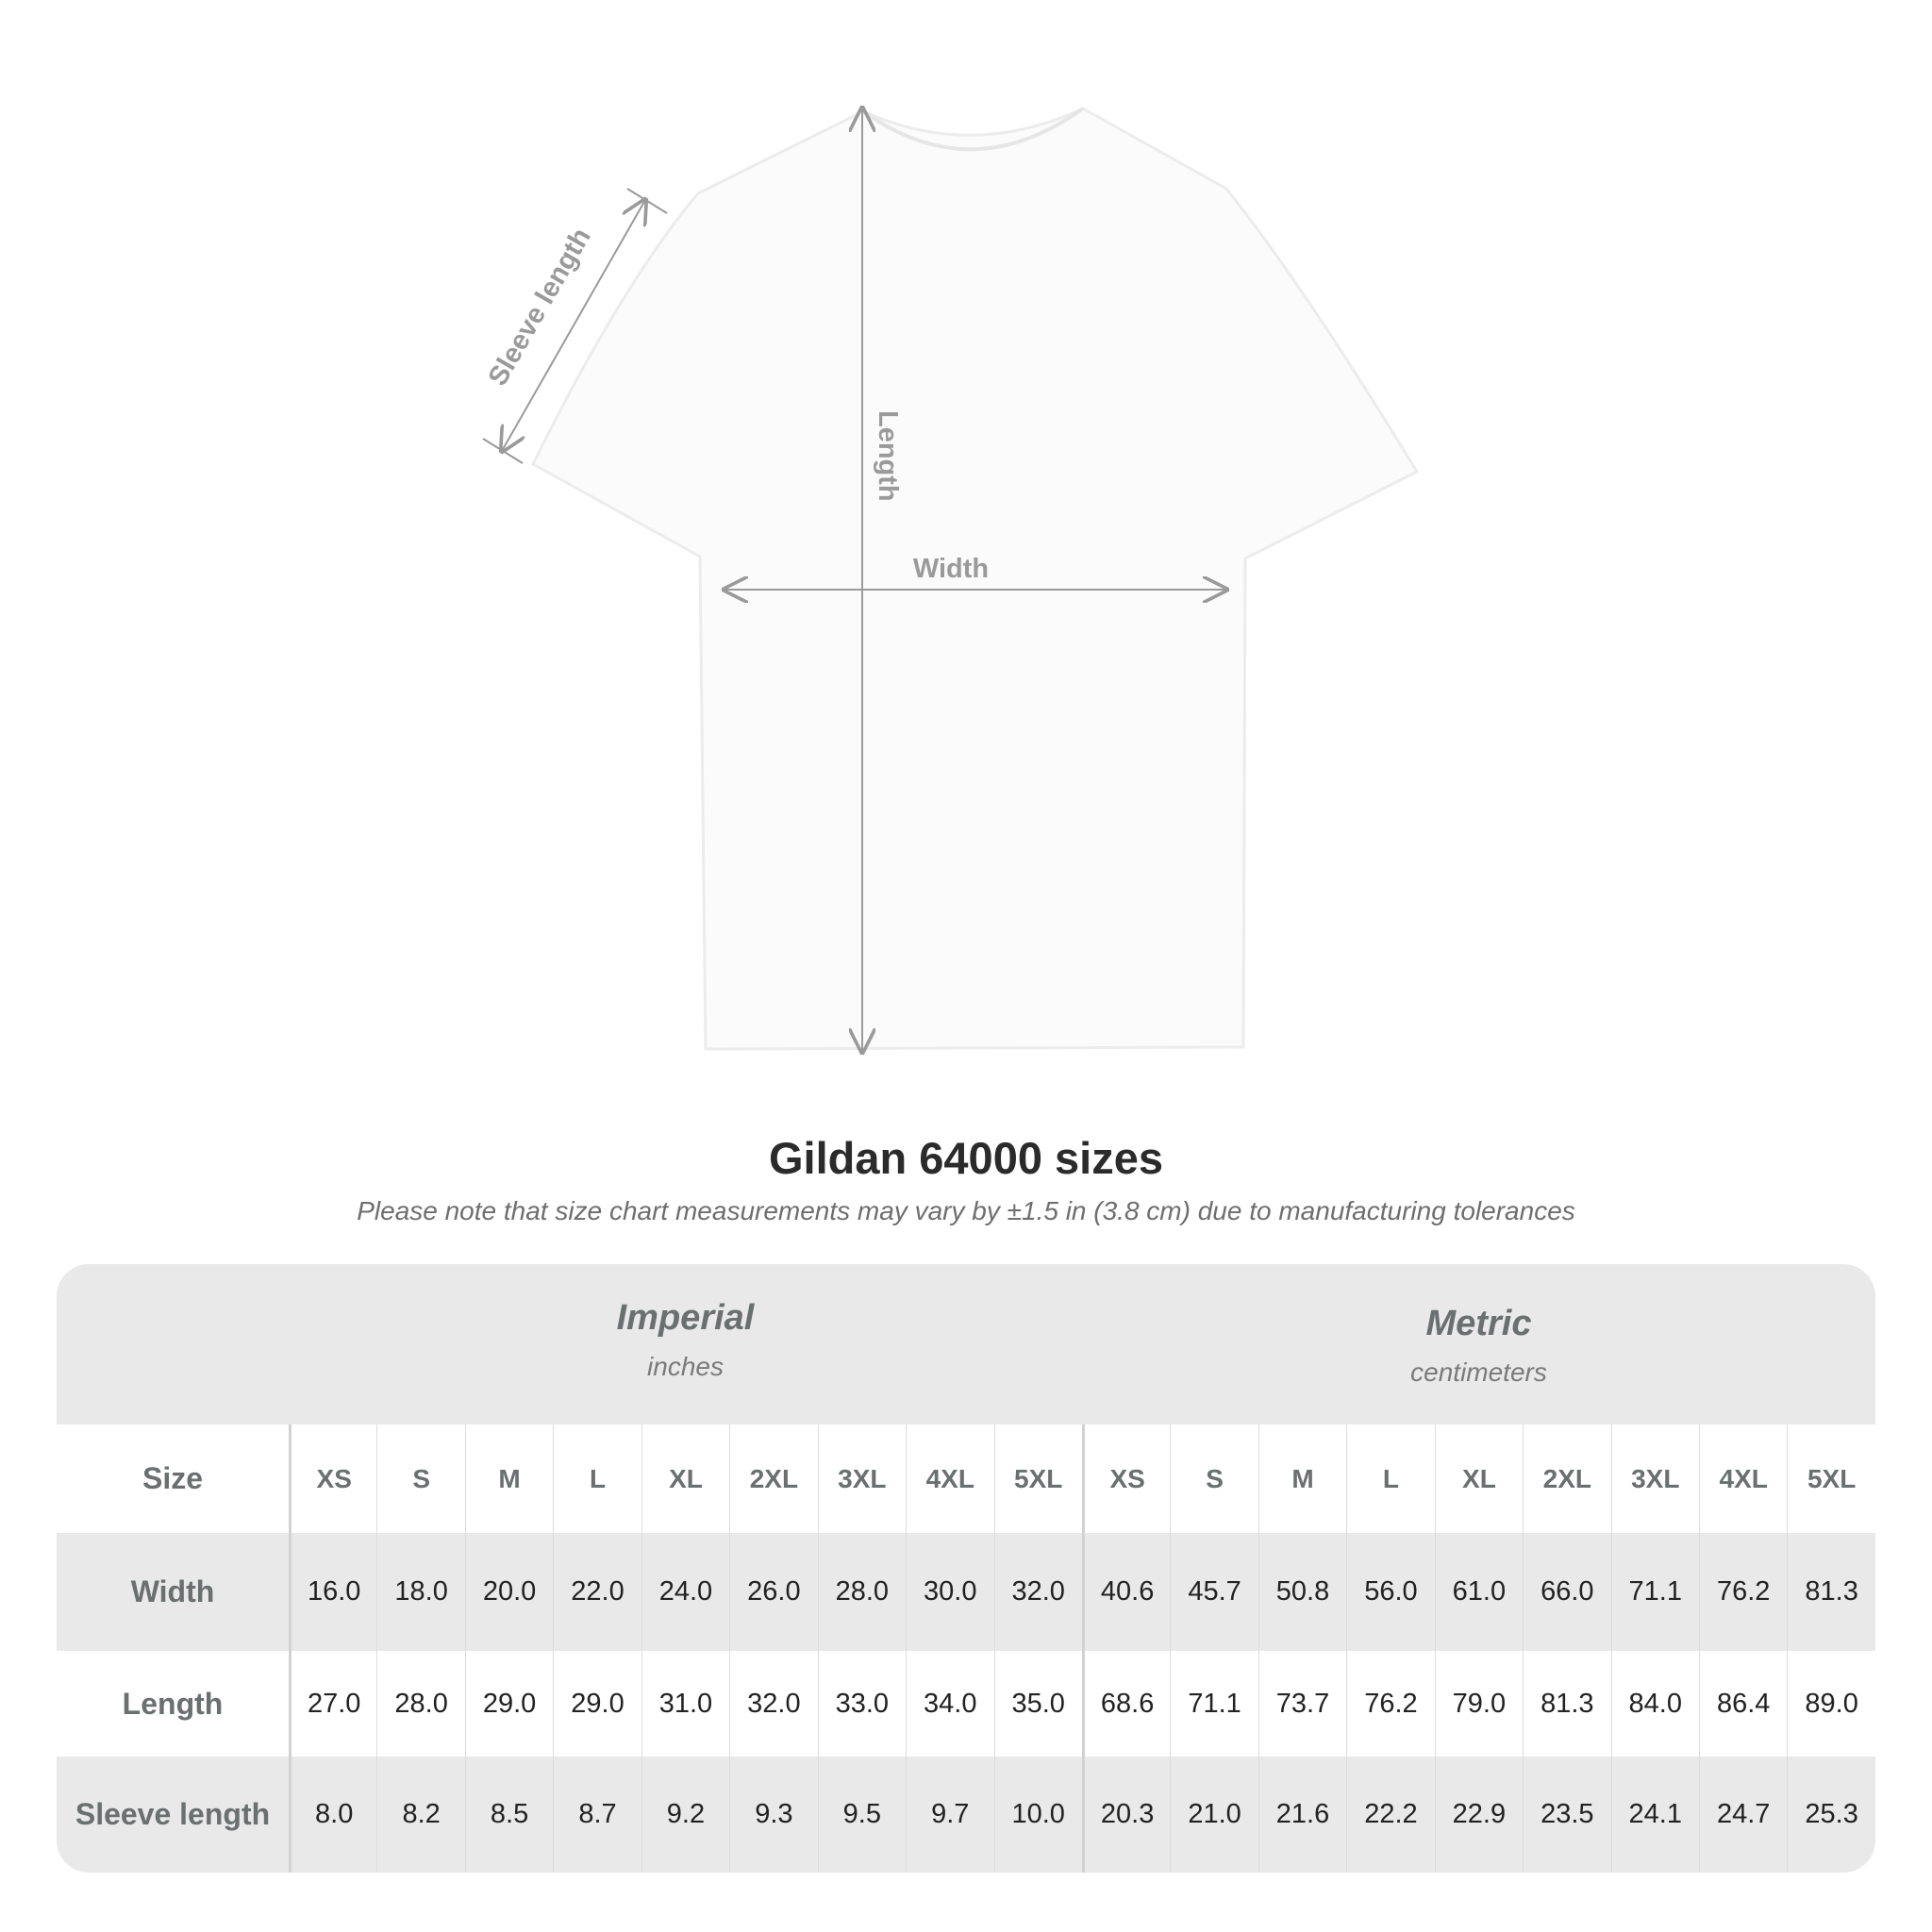 Image resolution: width=1932 pixels, height=1932 pixels. What do you see at coordinates (173, 1704) in the screenshot?
I see `row-label: Length` at bounding box center [173, 1704].